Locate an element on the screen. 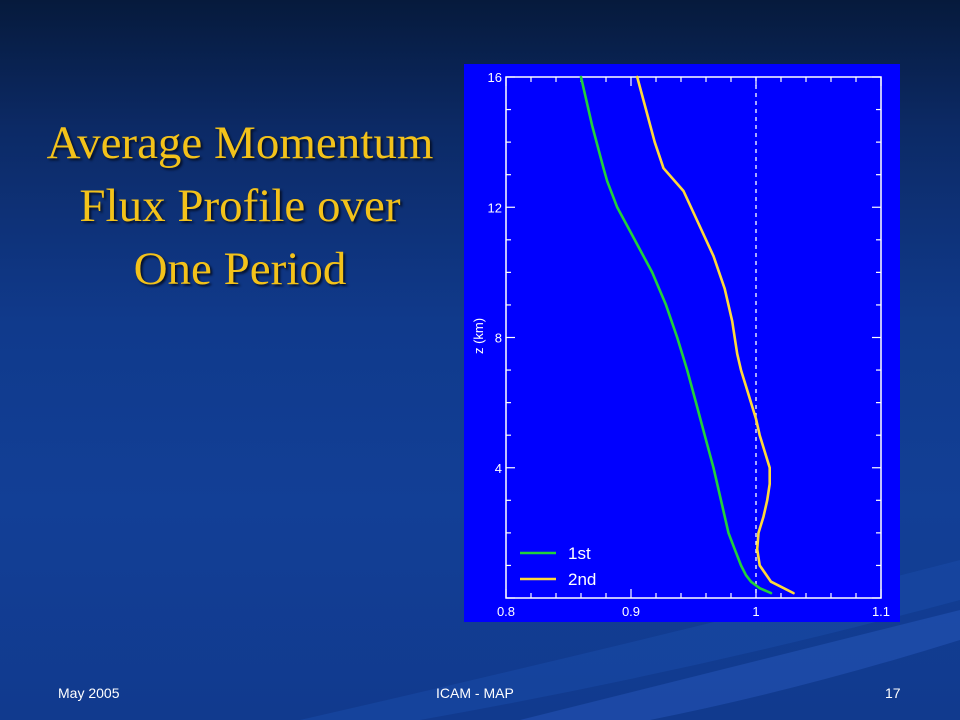 The image size is (960, 720). footer-slide-number: 17 is located at coordinates (893, 693).